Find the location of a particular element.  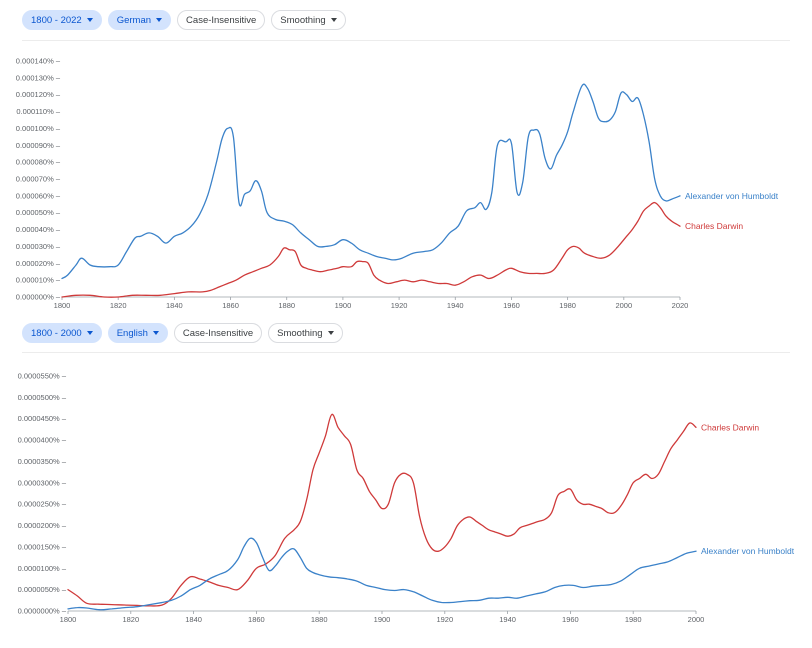

bottom-range-dropdown: 1800 - 2000 is located at coordinates (62, 333).